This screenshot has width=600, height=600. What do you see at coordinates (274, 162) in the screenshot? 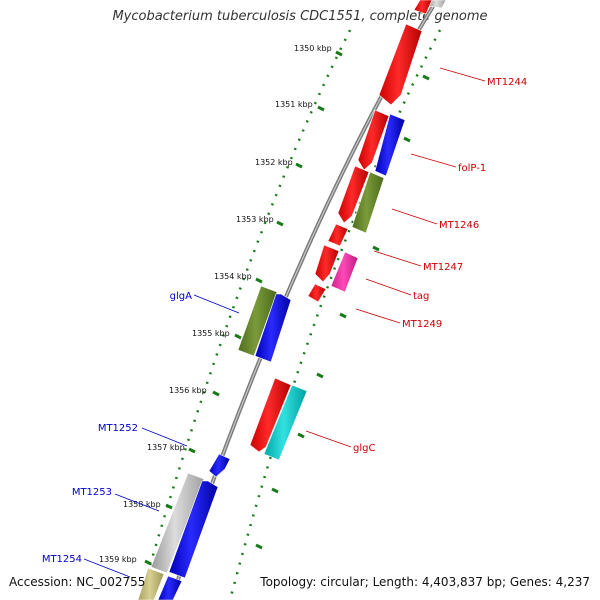
I see `tick-label: 1352 kbp` at bounding box center [274, 162].